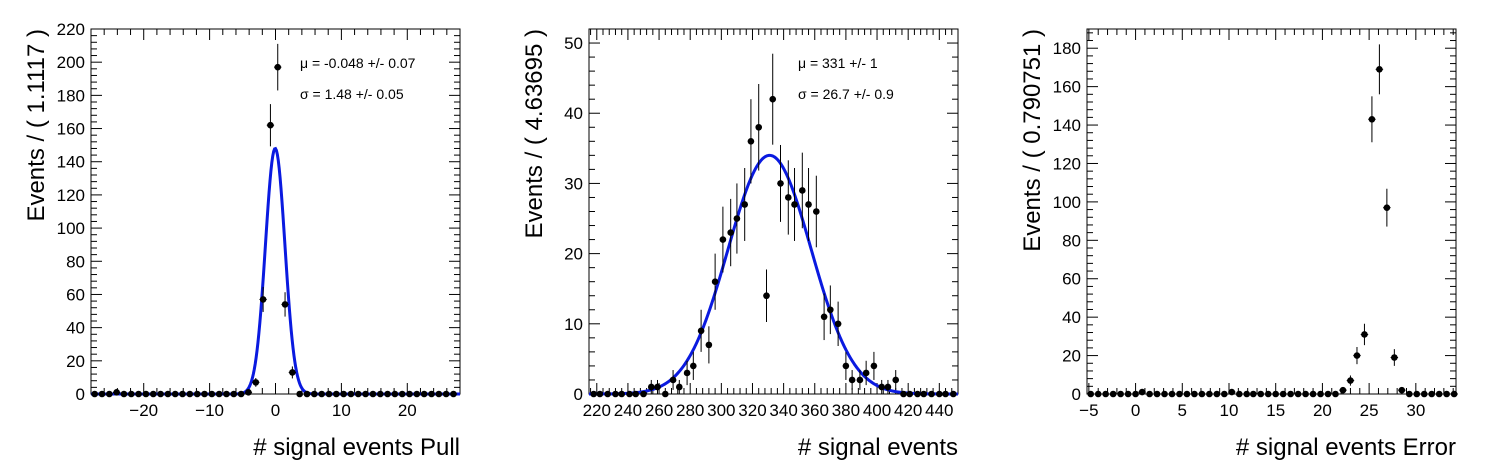 This screenshot has height=472, width=1496. Describe the element at coordinates (75, 361) in the screenshot. I see `pull-y-tick-label: 20` at that location.